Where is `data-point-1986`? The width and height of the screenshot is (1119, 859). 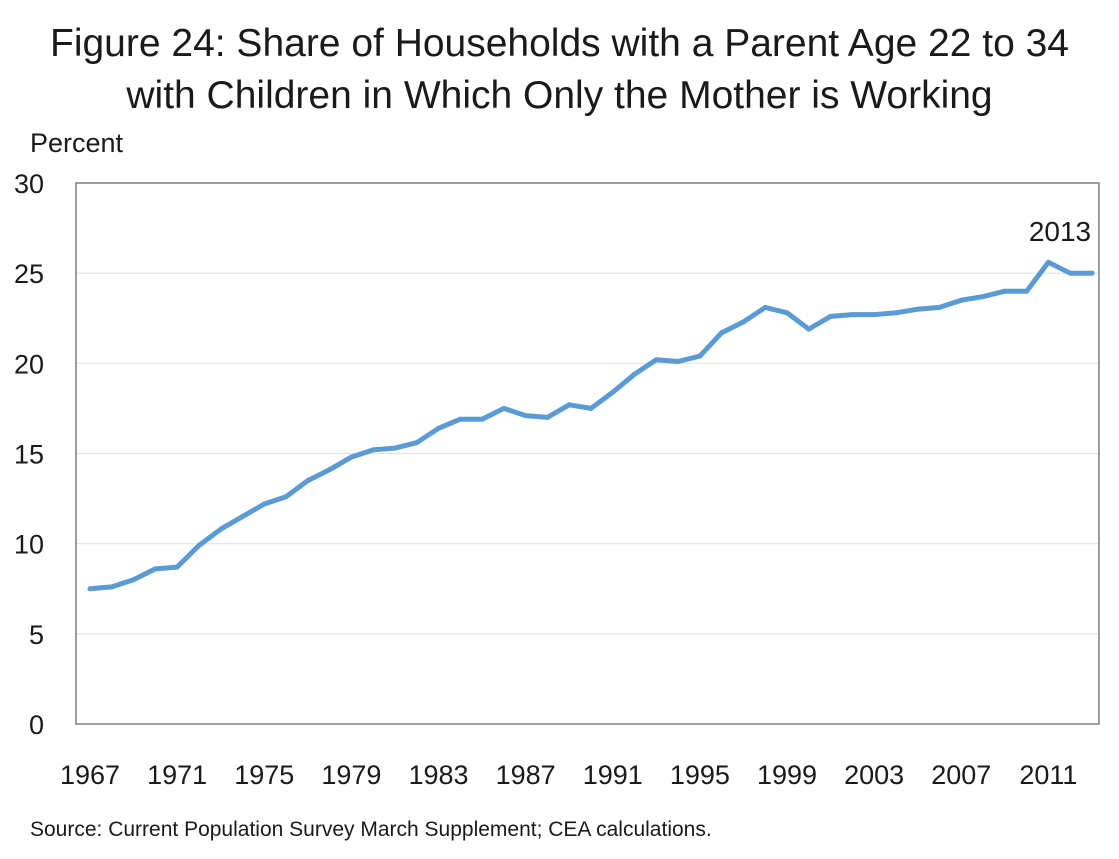
data-point-1986 is located at coordinates (504, 408).